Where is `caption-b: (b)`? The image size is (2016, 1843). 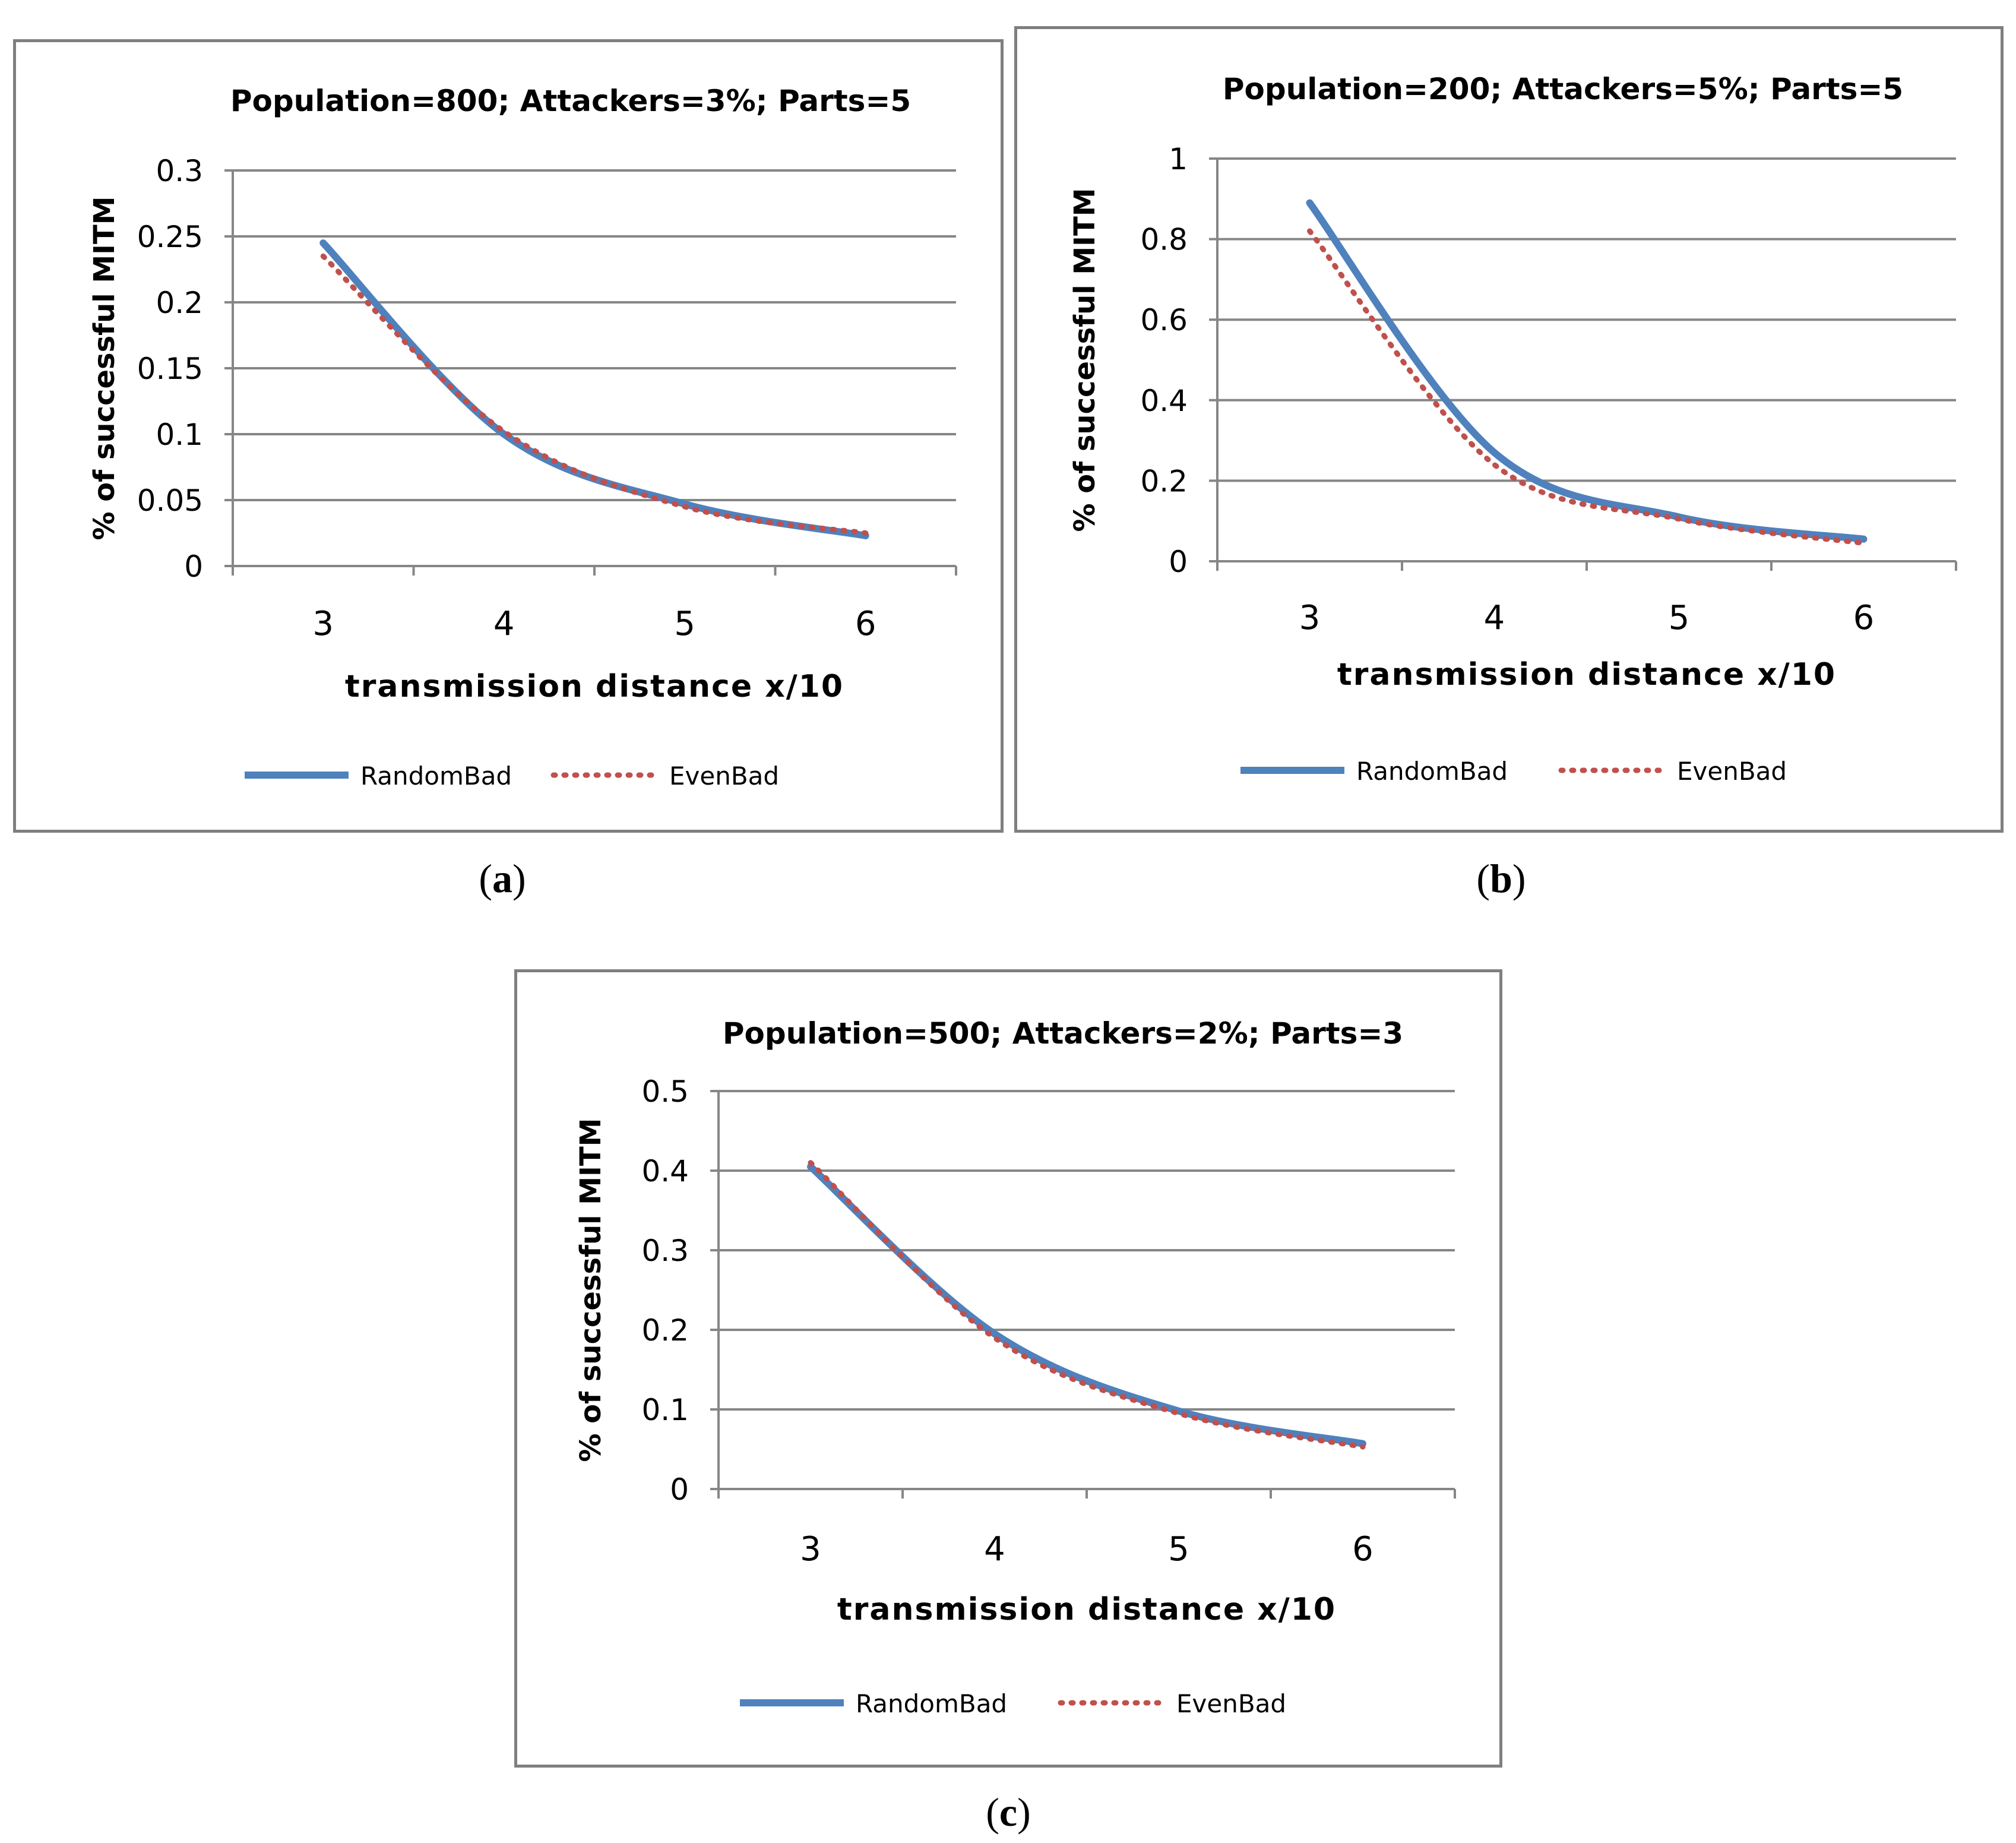
caption-b: (b) is located at coordinates (1501, 878).